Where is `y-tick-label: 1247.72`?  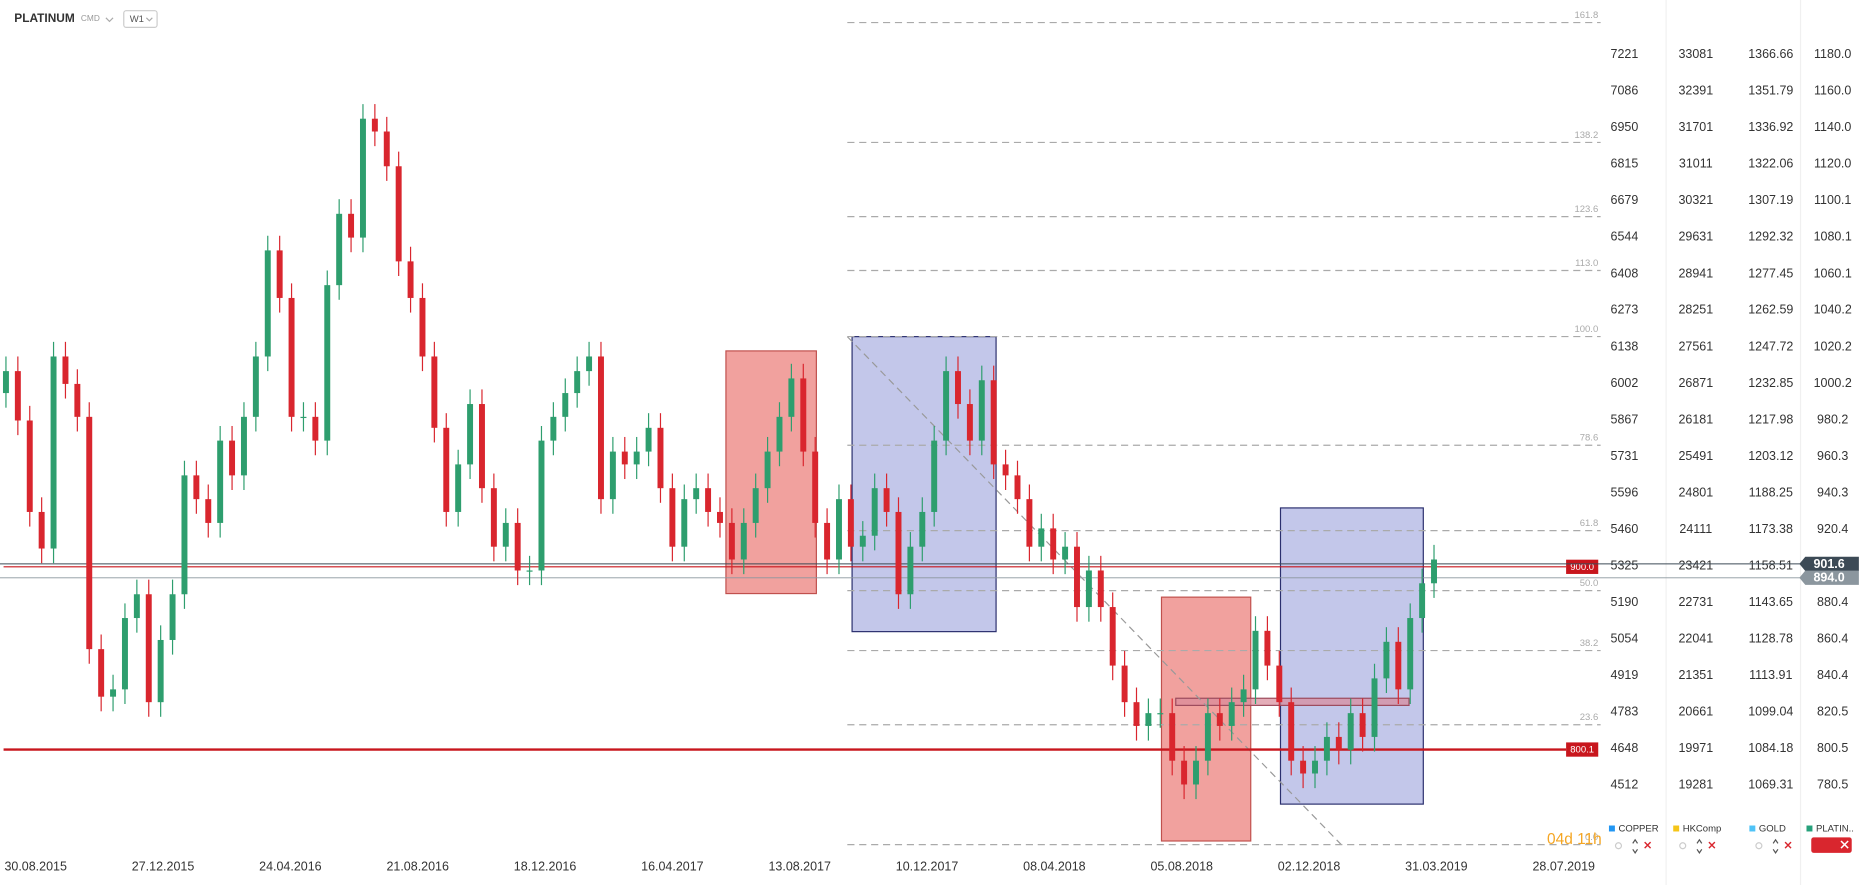
y-tick-label: 1247.72 is located at coordinates (1770, 346).